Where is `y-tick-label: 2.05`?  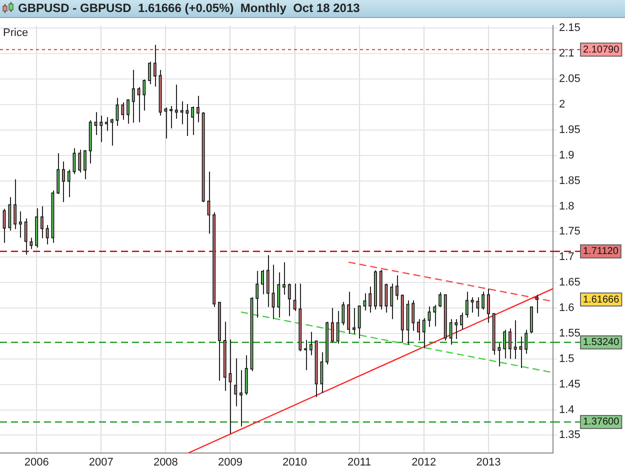
y-tick-label: 2.05 is located at coordinates (569, 79).